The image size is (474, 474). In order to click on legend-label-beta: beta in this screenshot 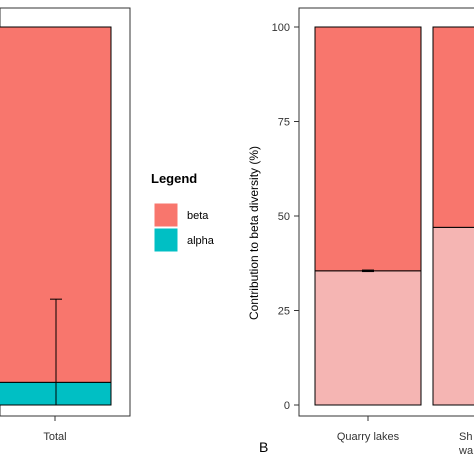, I will do `click(198, 216)`.